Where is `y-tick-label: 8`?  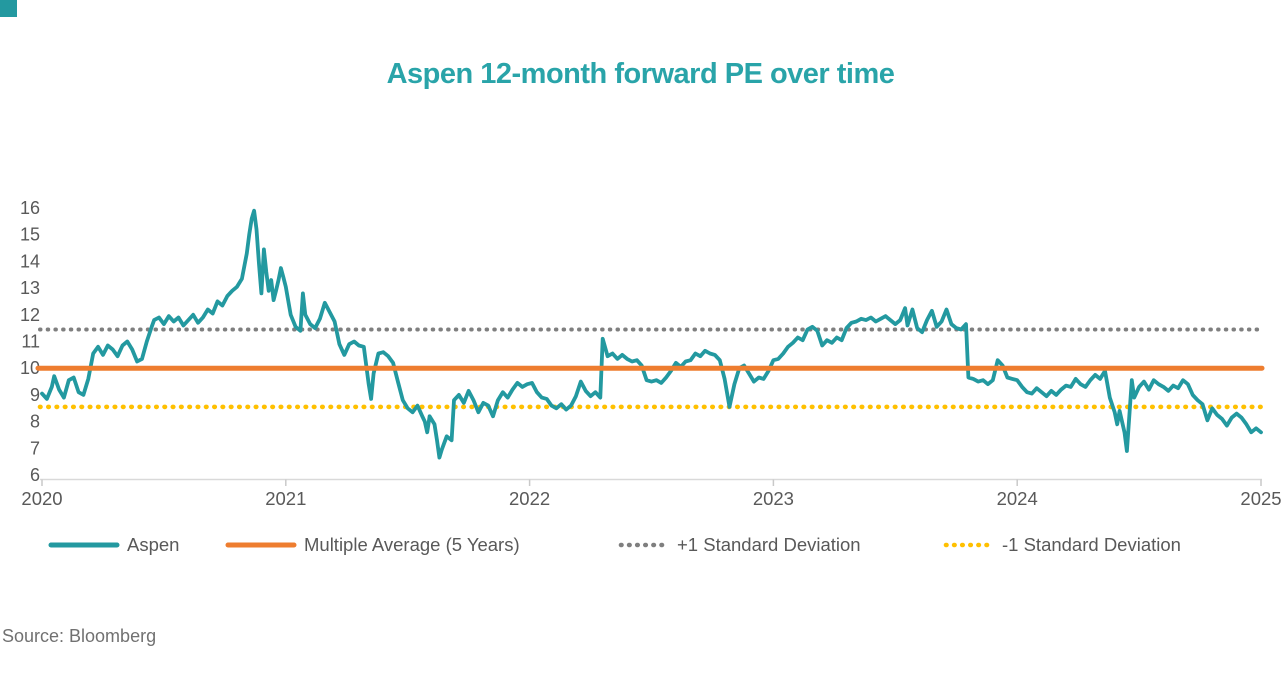
y-tick-label: 8 is located at coordinates (35, 422).